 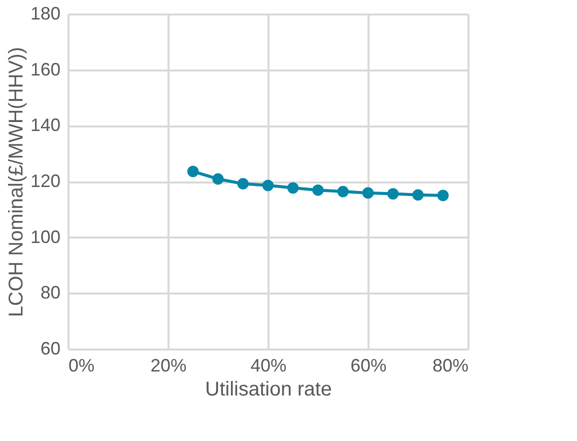 I want to click on x-axis-title: Utilisation rate, so click(x=268, y=389).